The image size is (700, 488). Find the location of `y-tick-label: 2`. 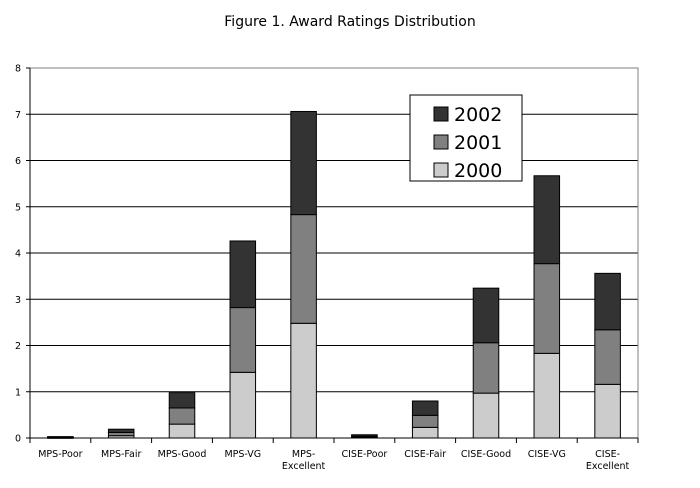

y-tick-label: 2 is located at coordinates (18, 346).